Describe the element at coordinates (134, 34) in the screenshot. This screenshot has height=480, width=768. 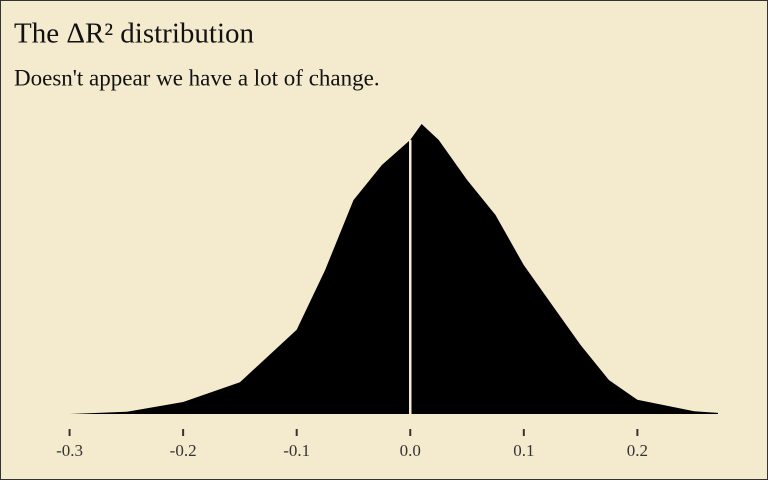
I see `chart-title: The ΔR² distribution` at that location.